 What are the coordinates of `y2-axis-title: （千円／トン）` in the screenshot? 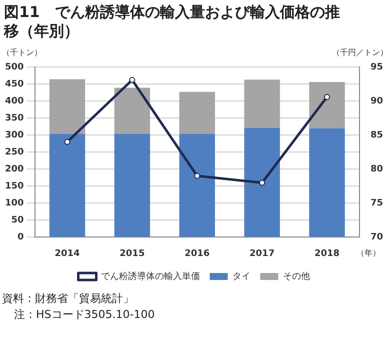 It's located at (360, 53).